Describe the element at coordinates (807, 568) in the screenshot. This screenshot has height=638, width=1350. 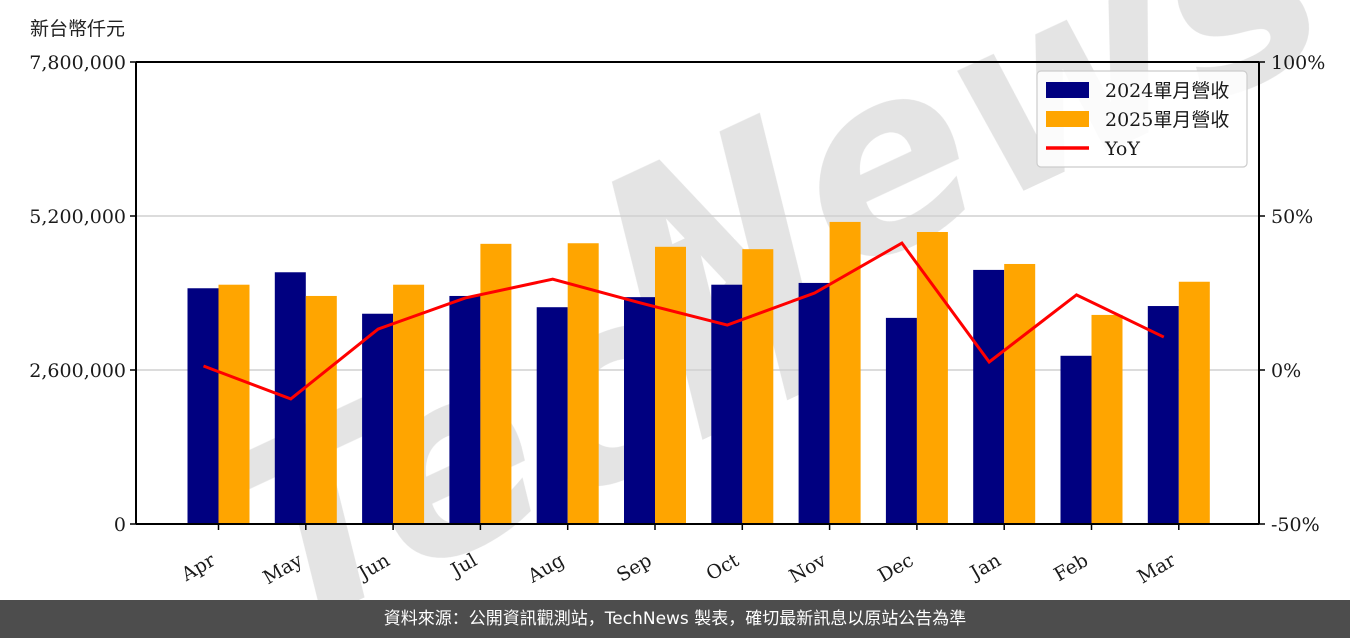
I see `x-tick-label: Nov` at that location.